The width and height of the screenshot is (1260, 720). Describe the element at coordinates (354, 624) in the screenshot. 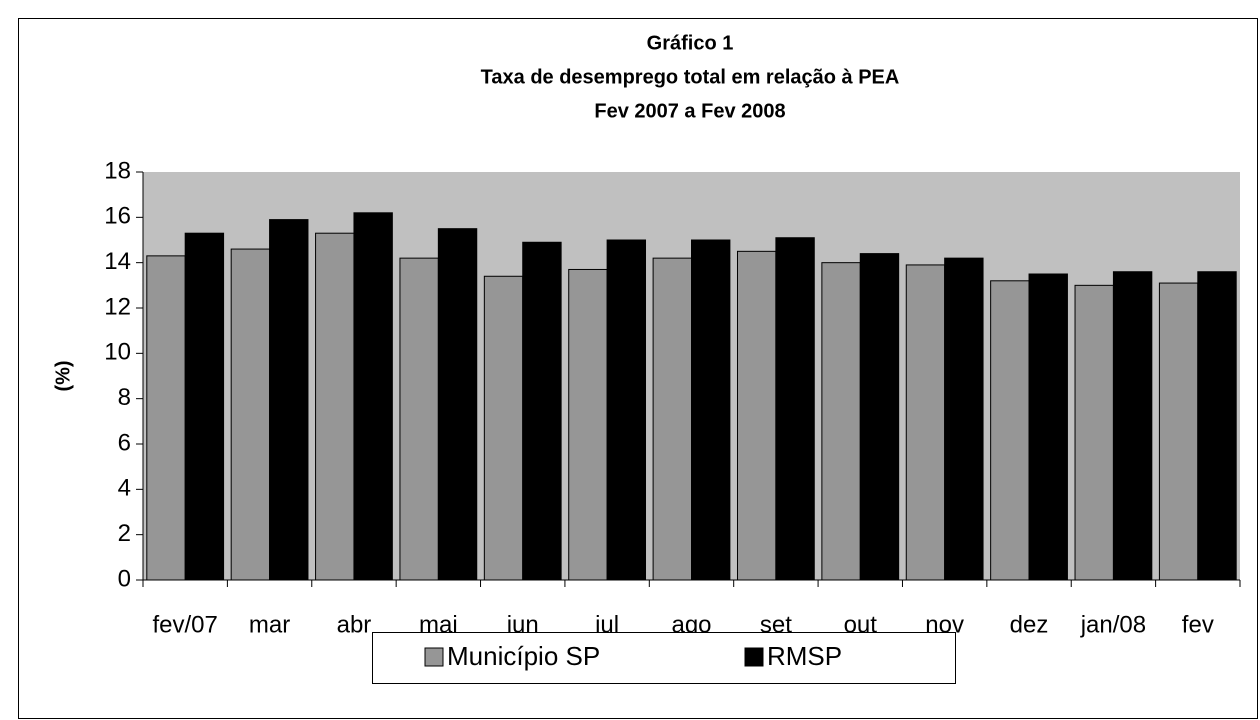

I see `x-tick-label: abr` at that location.